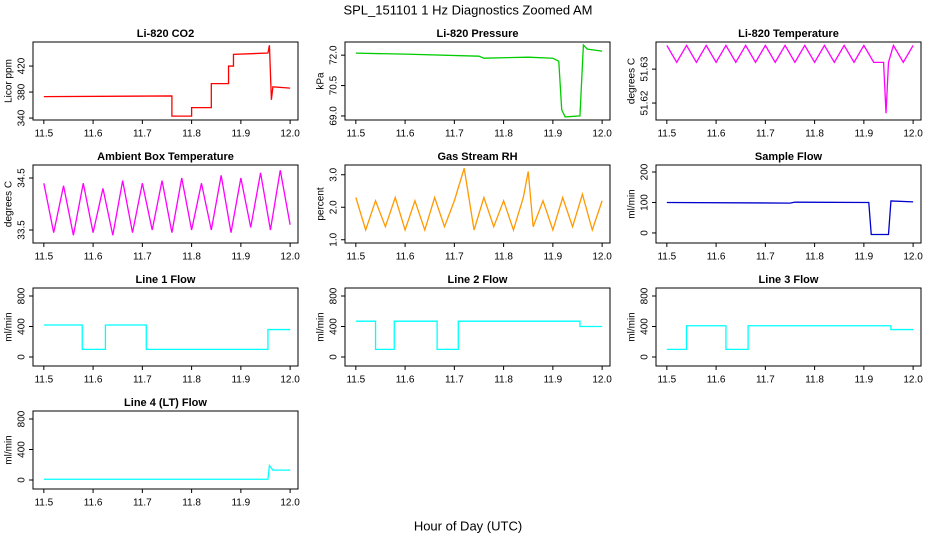 The image size is (936, 540). Describe the element at coordinates (645, 68) in the screenshot. I see `y-tick-label: 51.63` at that location.